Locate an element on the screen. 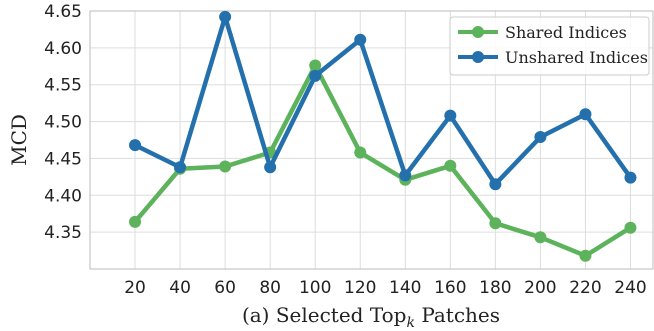 The image size is (654, 331). x-axis-label-subscript: k is located at coordinates (410, 323).